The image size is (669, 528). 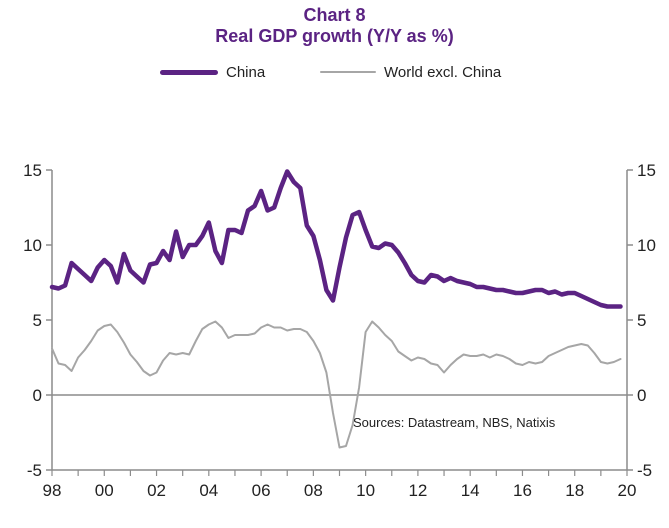 I want to click on y-tick-label-right: -5, so click(x=644, y=470).